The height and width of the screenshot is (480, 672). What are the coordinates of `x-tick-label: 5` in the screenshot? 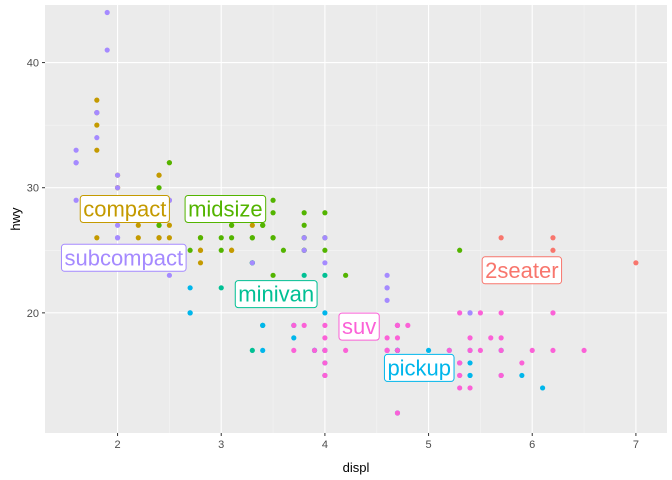 It's located at (429, 445).